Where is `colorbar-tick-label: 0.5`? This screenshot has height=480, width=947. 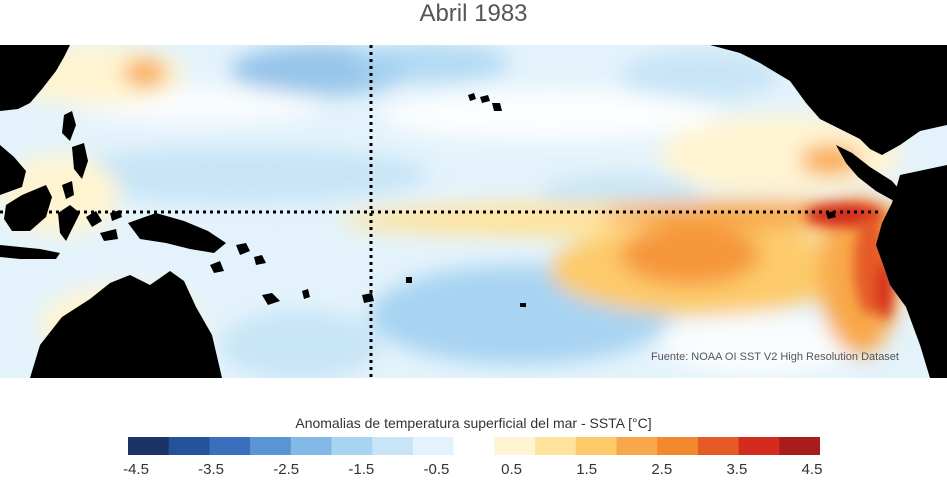 colorbar-tick-label: 0.5 is located at coordinates (511, 469).